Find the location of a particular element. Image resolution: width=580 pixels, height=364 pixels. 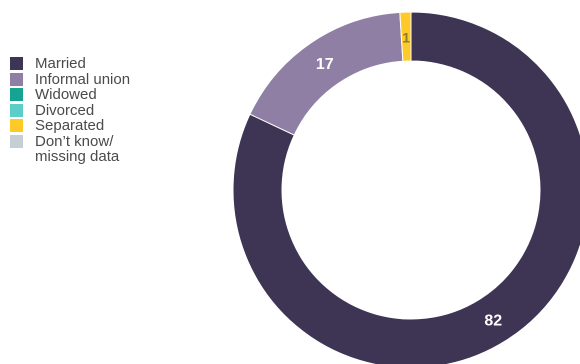

legend-swatch-married is located at coordinates (16, 63).